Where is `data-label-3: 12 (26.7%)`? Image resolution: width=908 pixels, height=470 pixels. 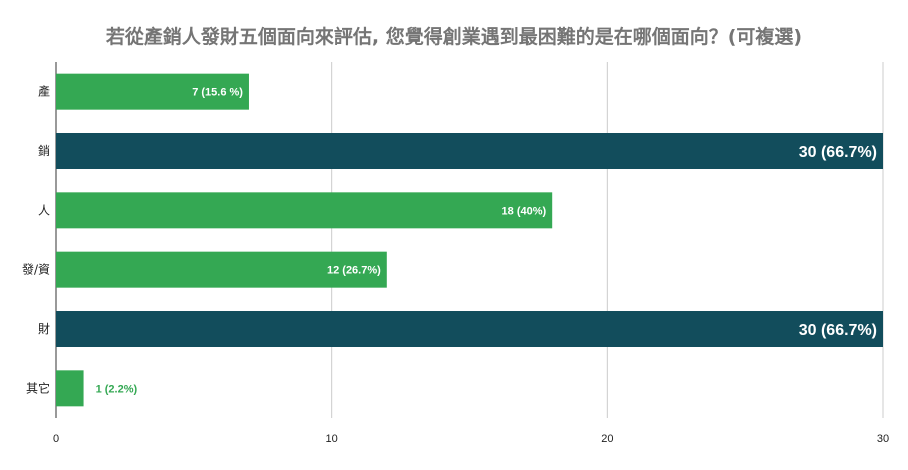
data-label-3: 12 (26.7%) is located at coordinates (354, 271).